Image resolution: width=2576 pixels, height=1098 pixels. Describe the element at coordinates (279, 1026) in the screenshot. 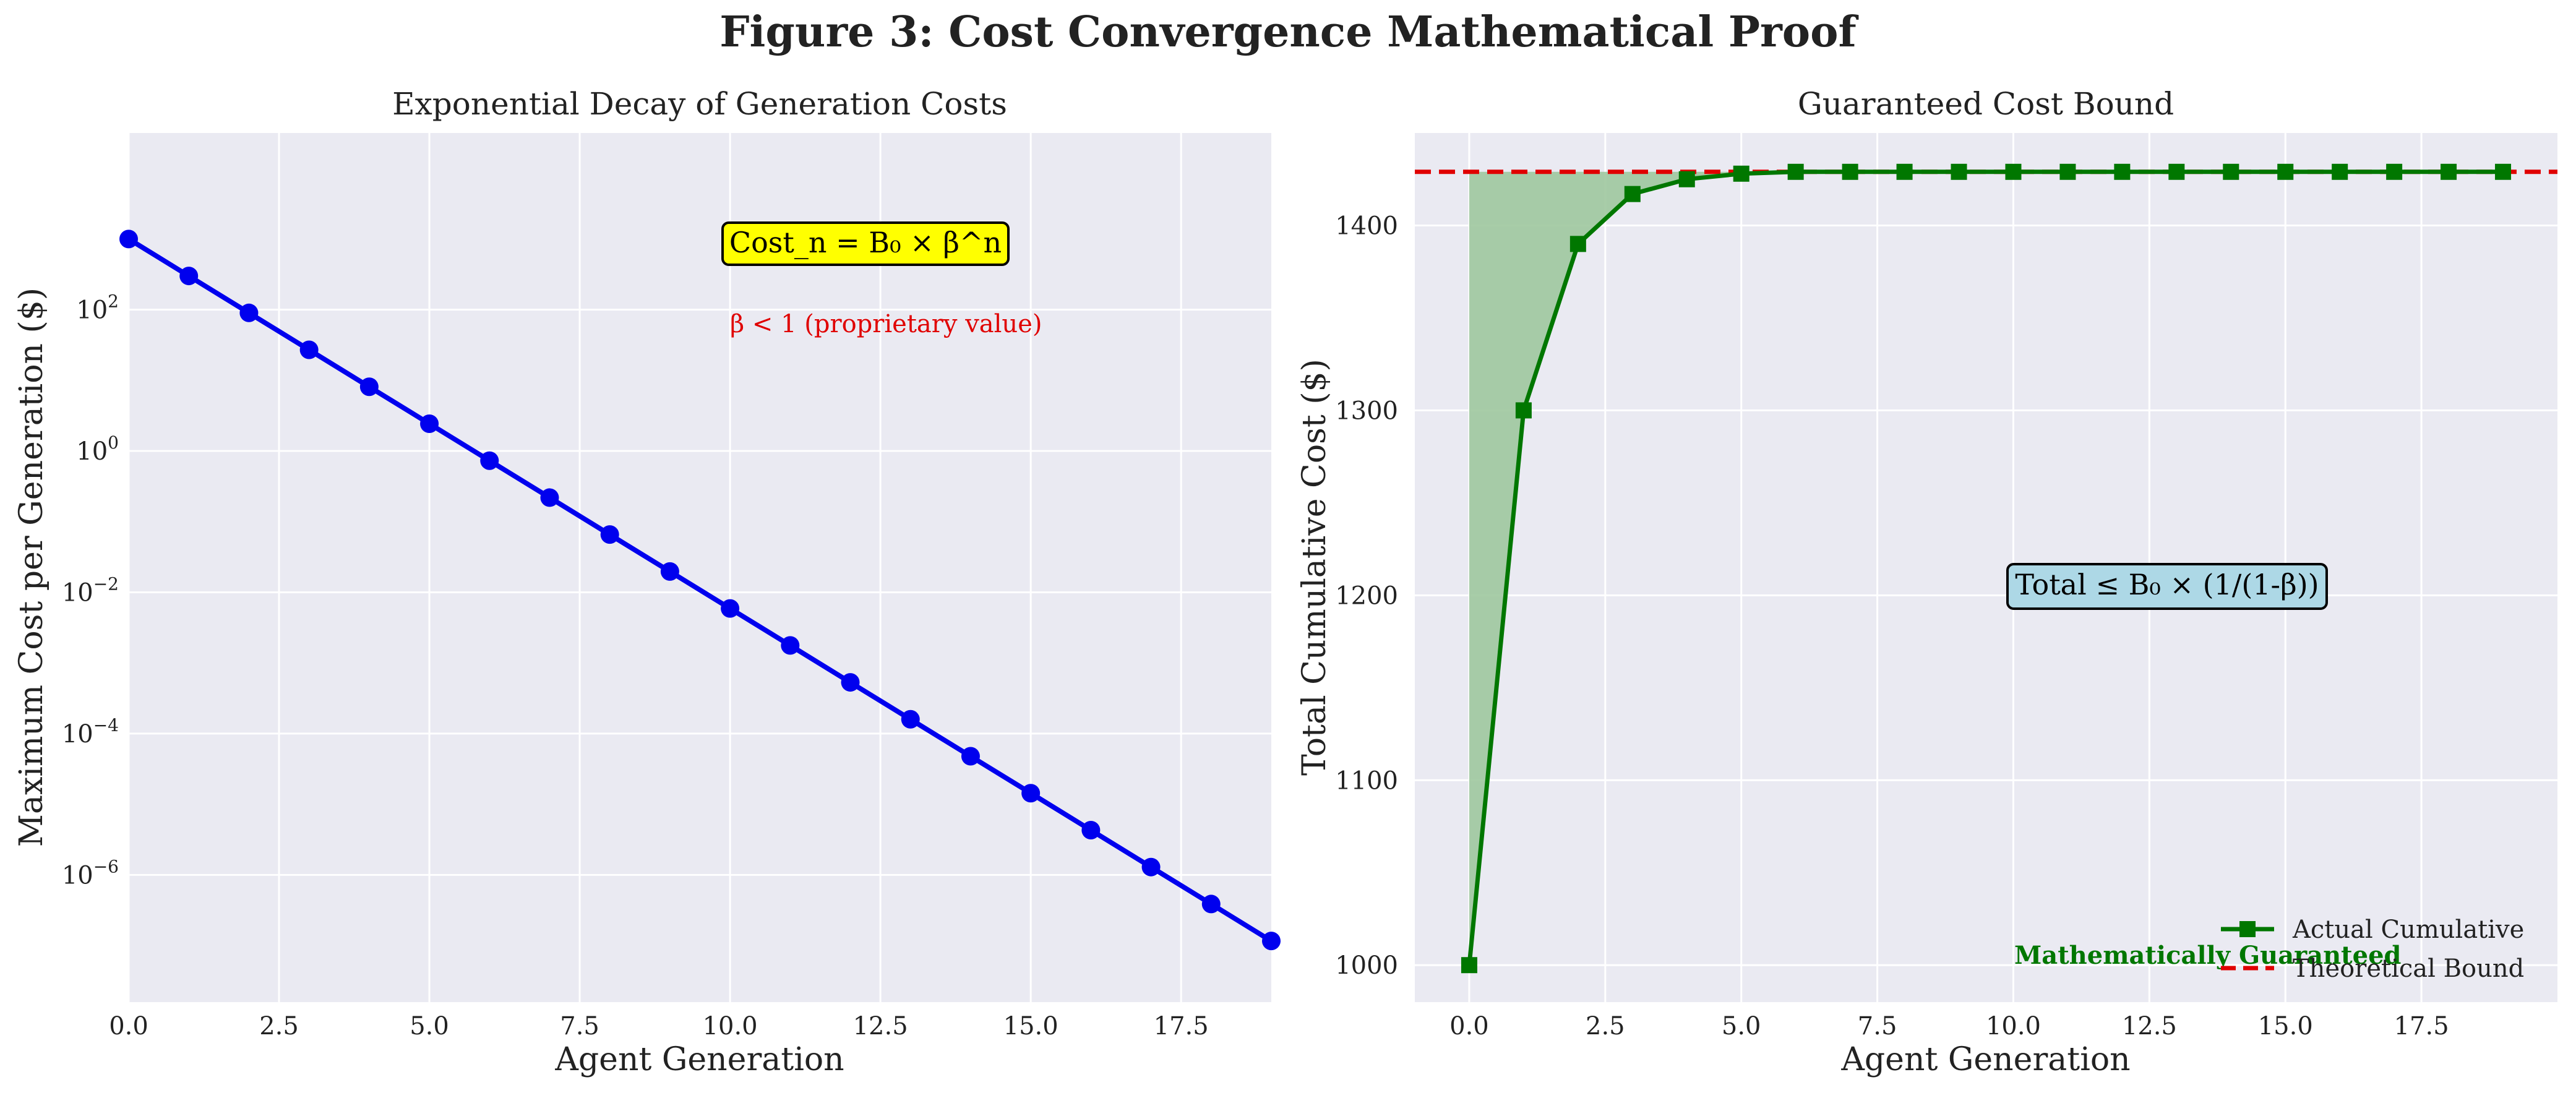

I see `left-x-tick-label: 2.5` at that location.